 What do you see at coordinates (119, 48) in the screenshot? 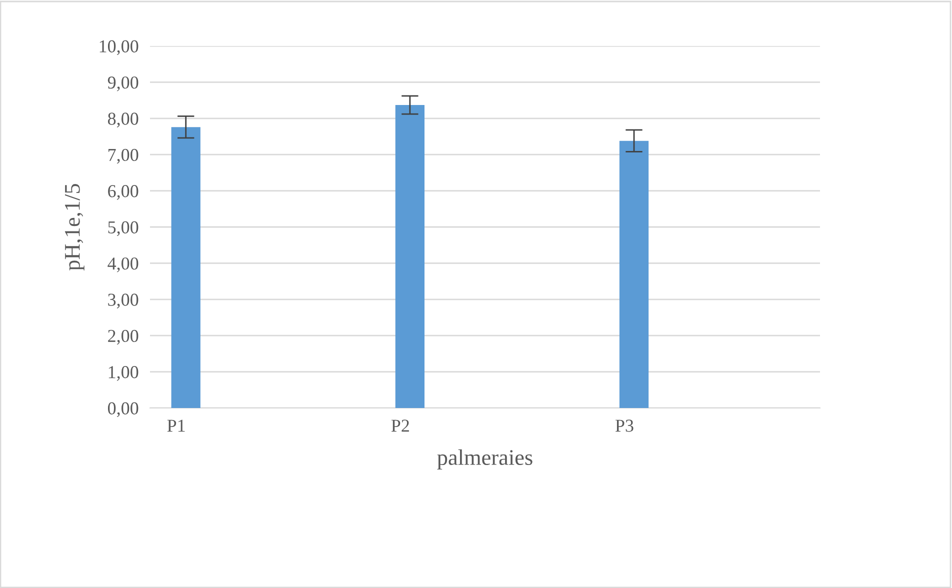
I see `y-tick-label: 10,00` at bounding box center [119, 48].